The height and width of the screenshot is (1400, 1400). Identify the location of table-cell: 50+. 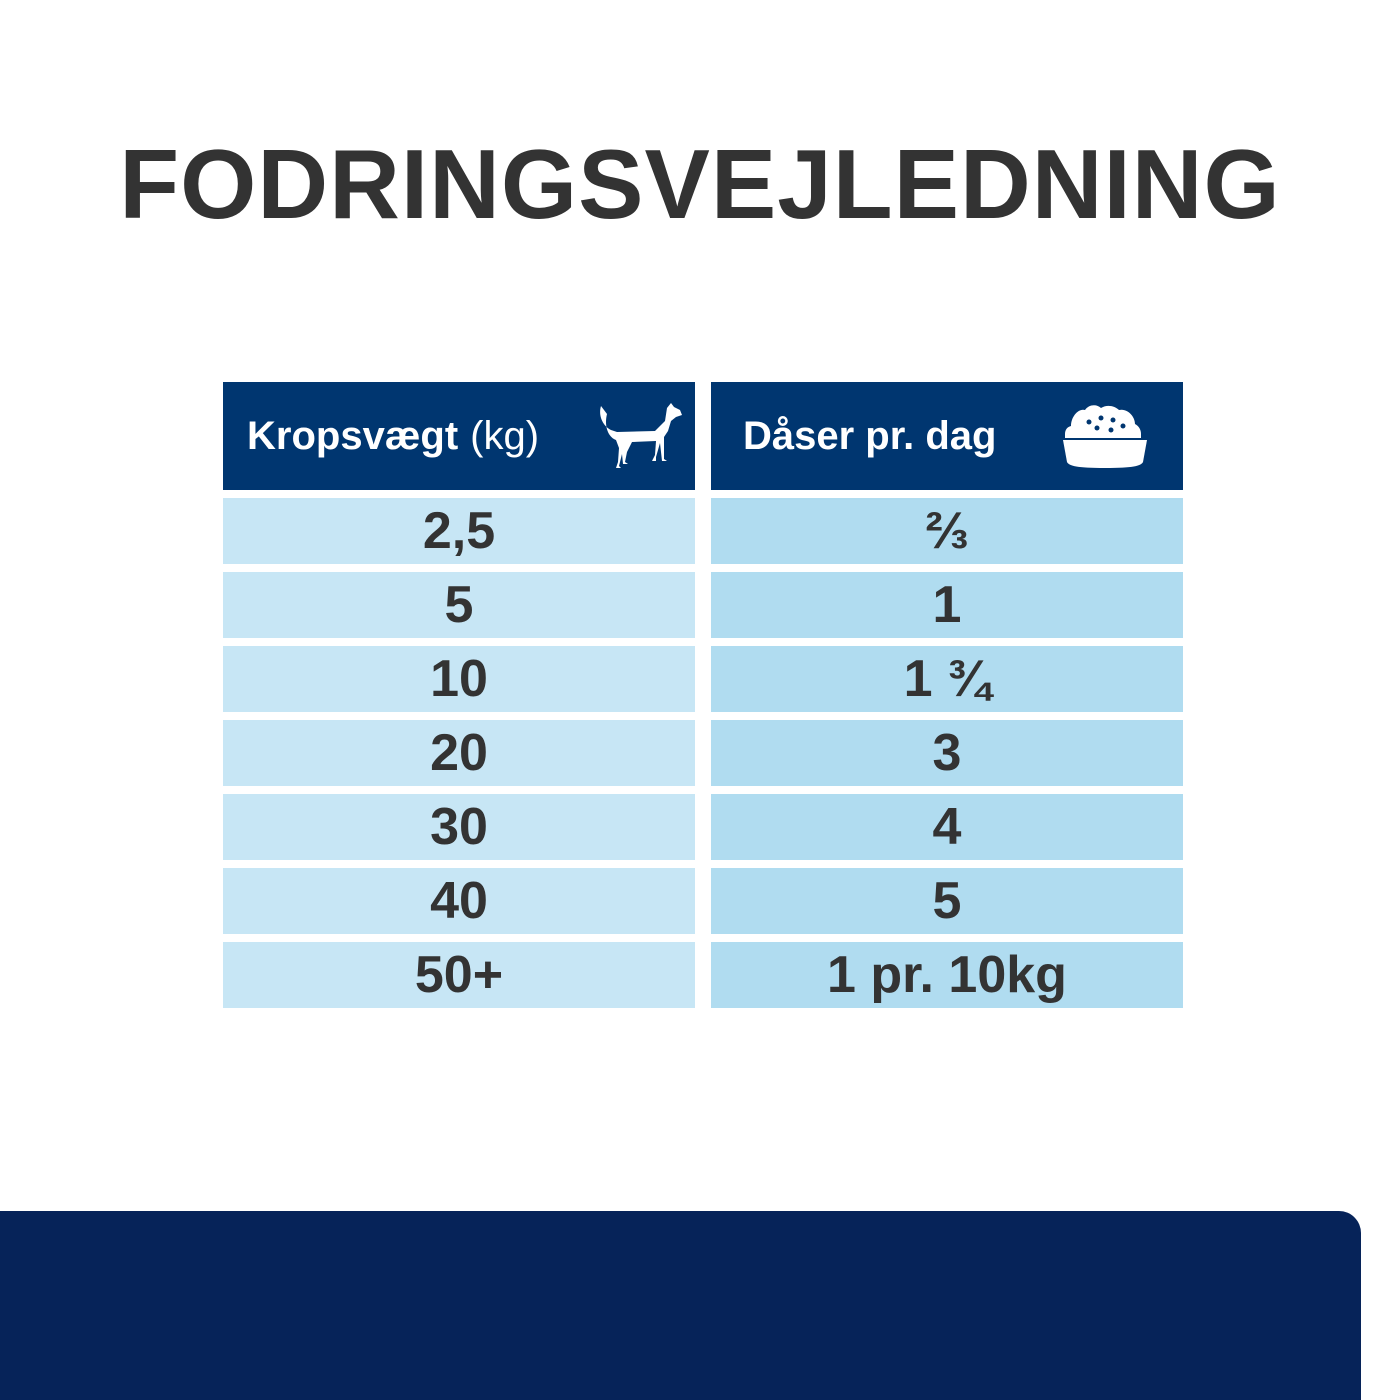
(459, 975).